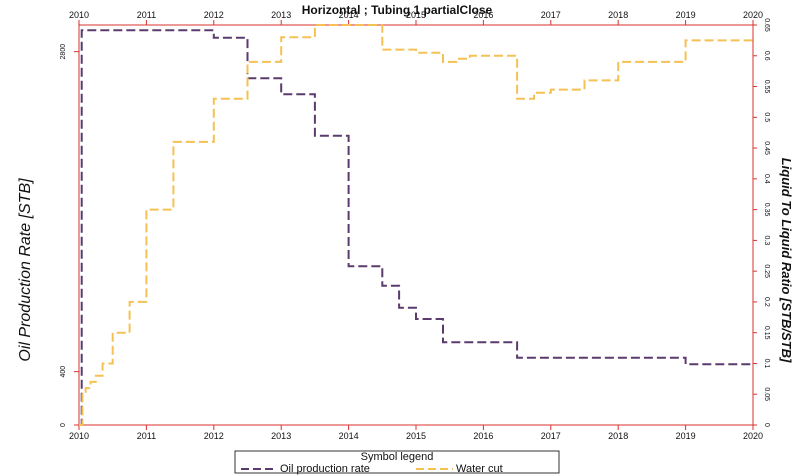 The height and width of the screenshot is (476, 801). I want to click on y2-tick-label: 0.35, so click(766, 210).